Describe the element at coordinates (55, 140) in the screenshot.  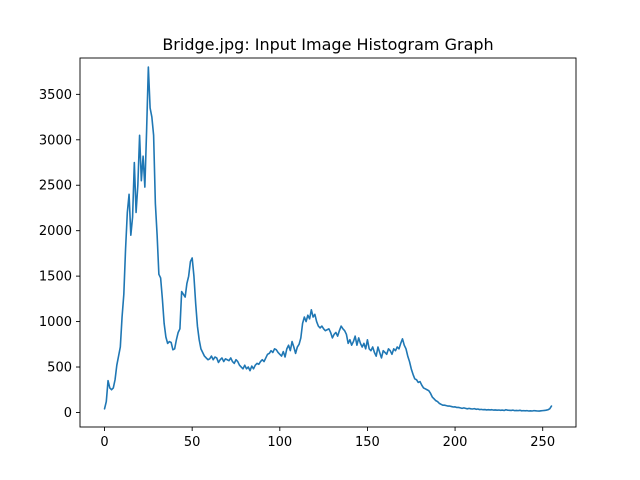
I see `y-tick-label: 3000` at that location.